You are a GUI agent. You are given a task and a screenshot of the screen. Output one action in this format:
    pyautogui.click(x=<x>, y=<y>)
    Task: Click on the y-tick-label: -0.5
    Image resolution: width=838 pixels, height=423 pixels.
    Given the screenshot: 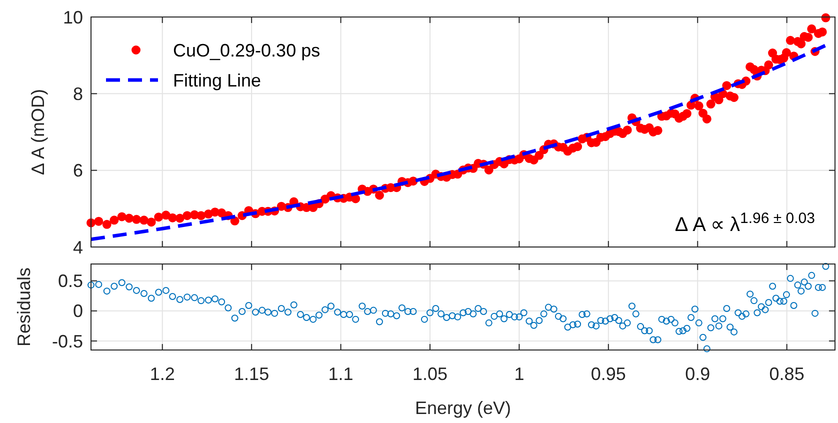 What is the action you would take?
    pyautogui.click(x=67, y=341)
    